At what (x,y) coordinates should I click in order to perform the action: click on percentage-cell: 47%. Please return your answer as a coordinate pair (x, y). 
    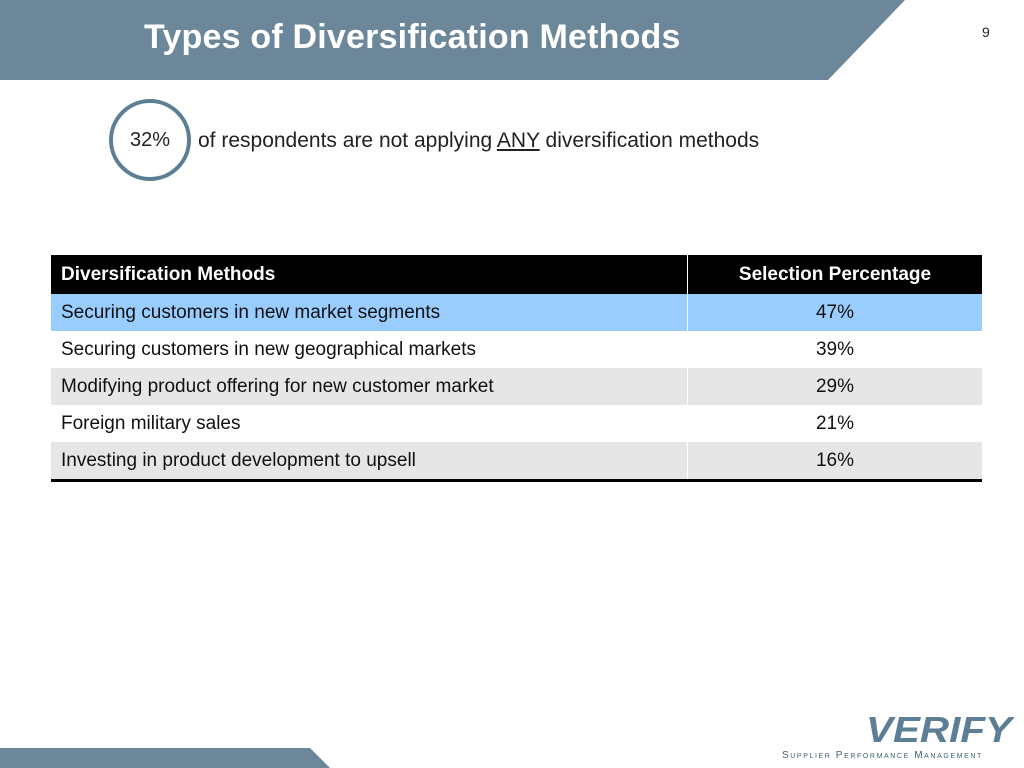
    Looking at the image, I should click on (834, 312).